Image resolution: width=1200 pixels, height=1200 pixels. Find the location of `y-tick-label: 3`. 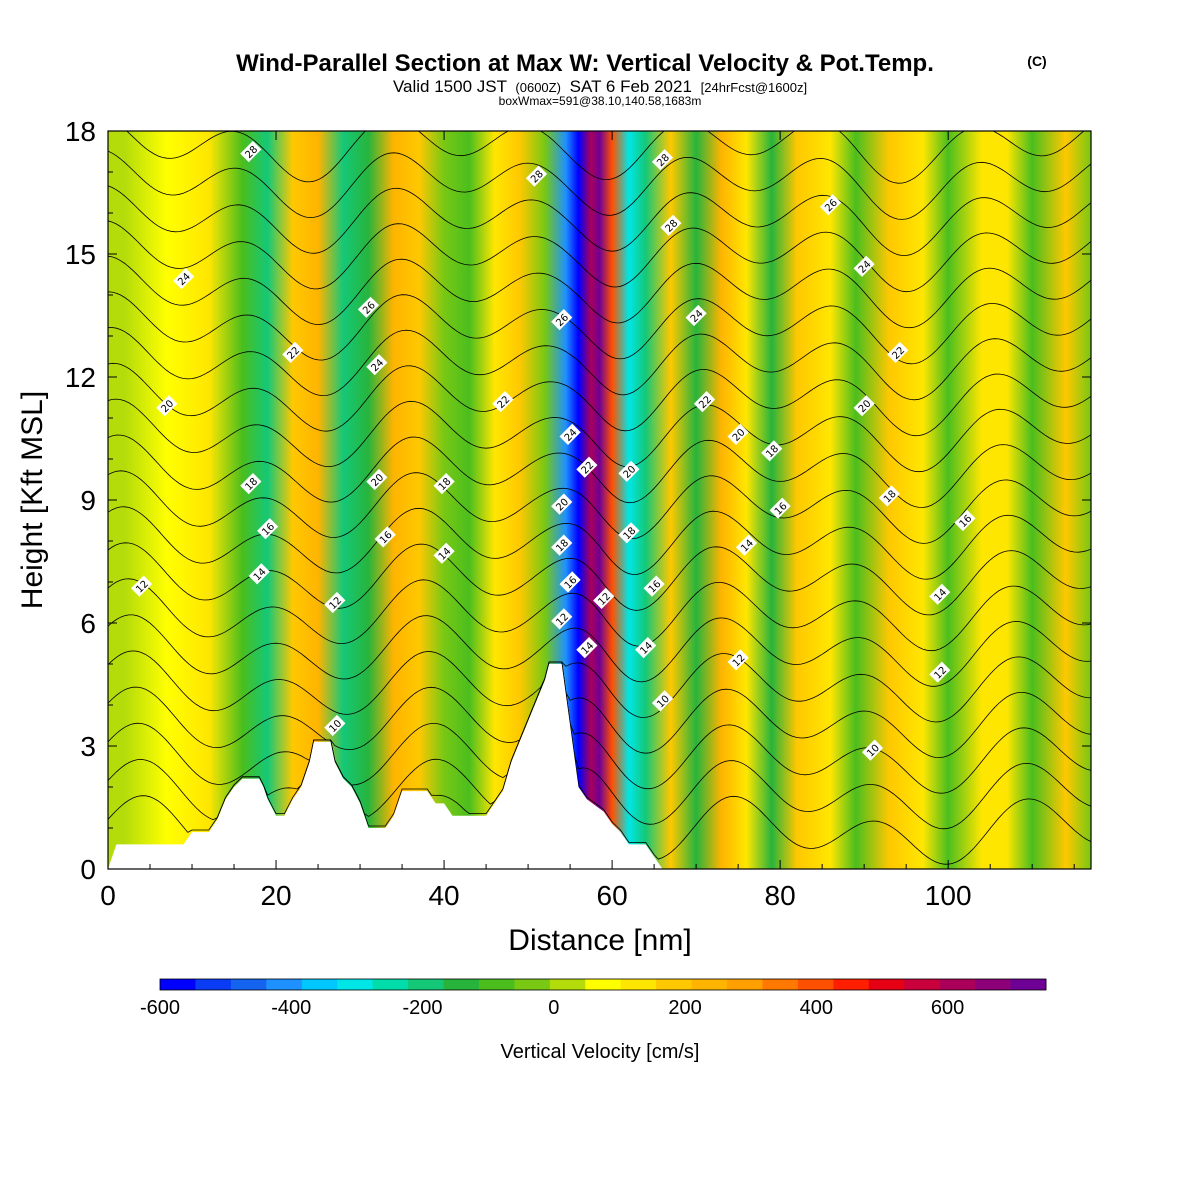

y-tick-label: 3 is located at coordinates (88, 746).